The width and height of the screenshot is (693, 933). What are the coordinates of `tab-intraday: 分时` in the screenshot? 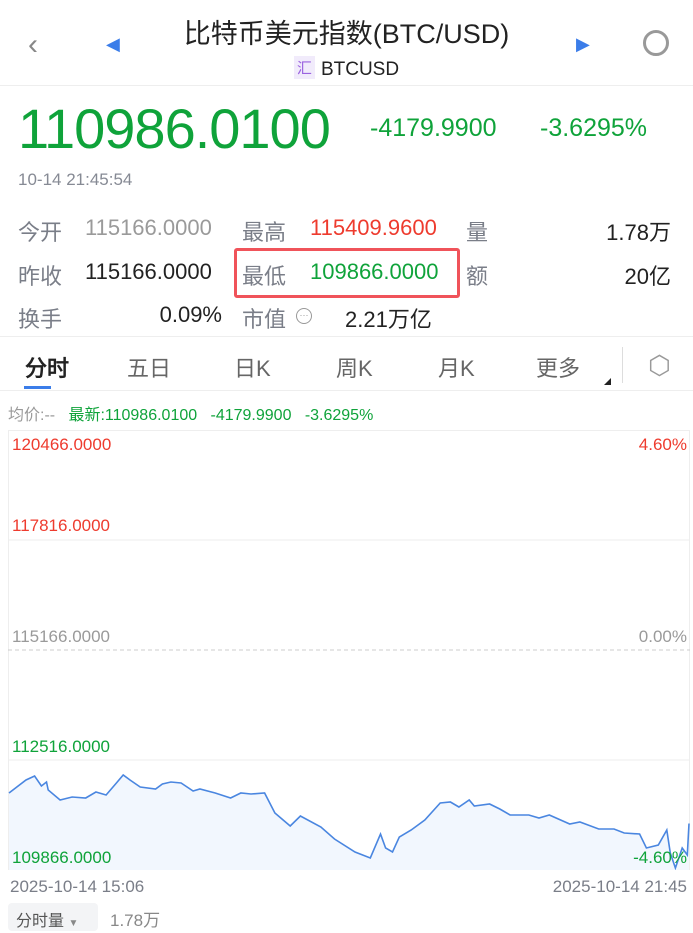 It's located at (47, 368).